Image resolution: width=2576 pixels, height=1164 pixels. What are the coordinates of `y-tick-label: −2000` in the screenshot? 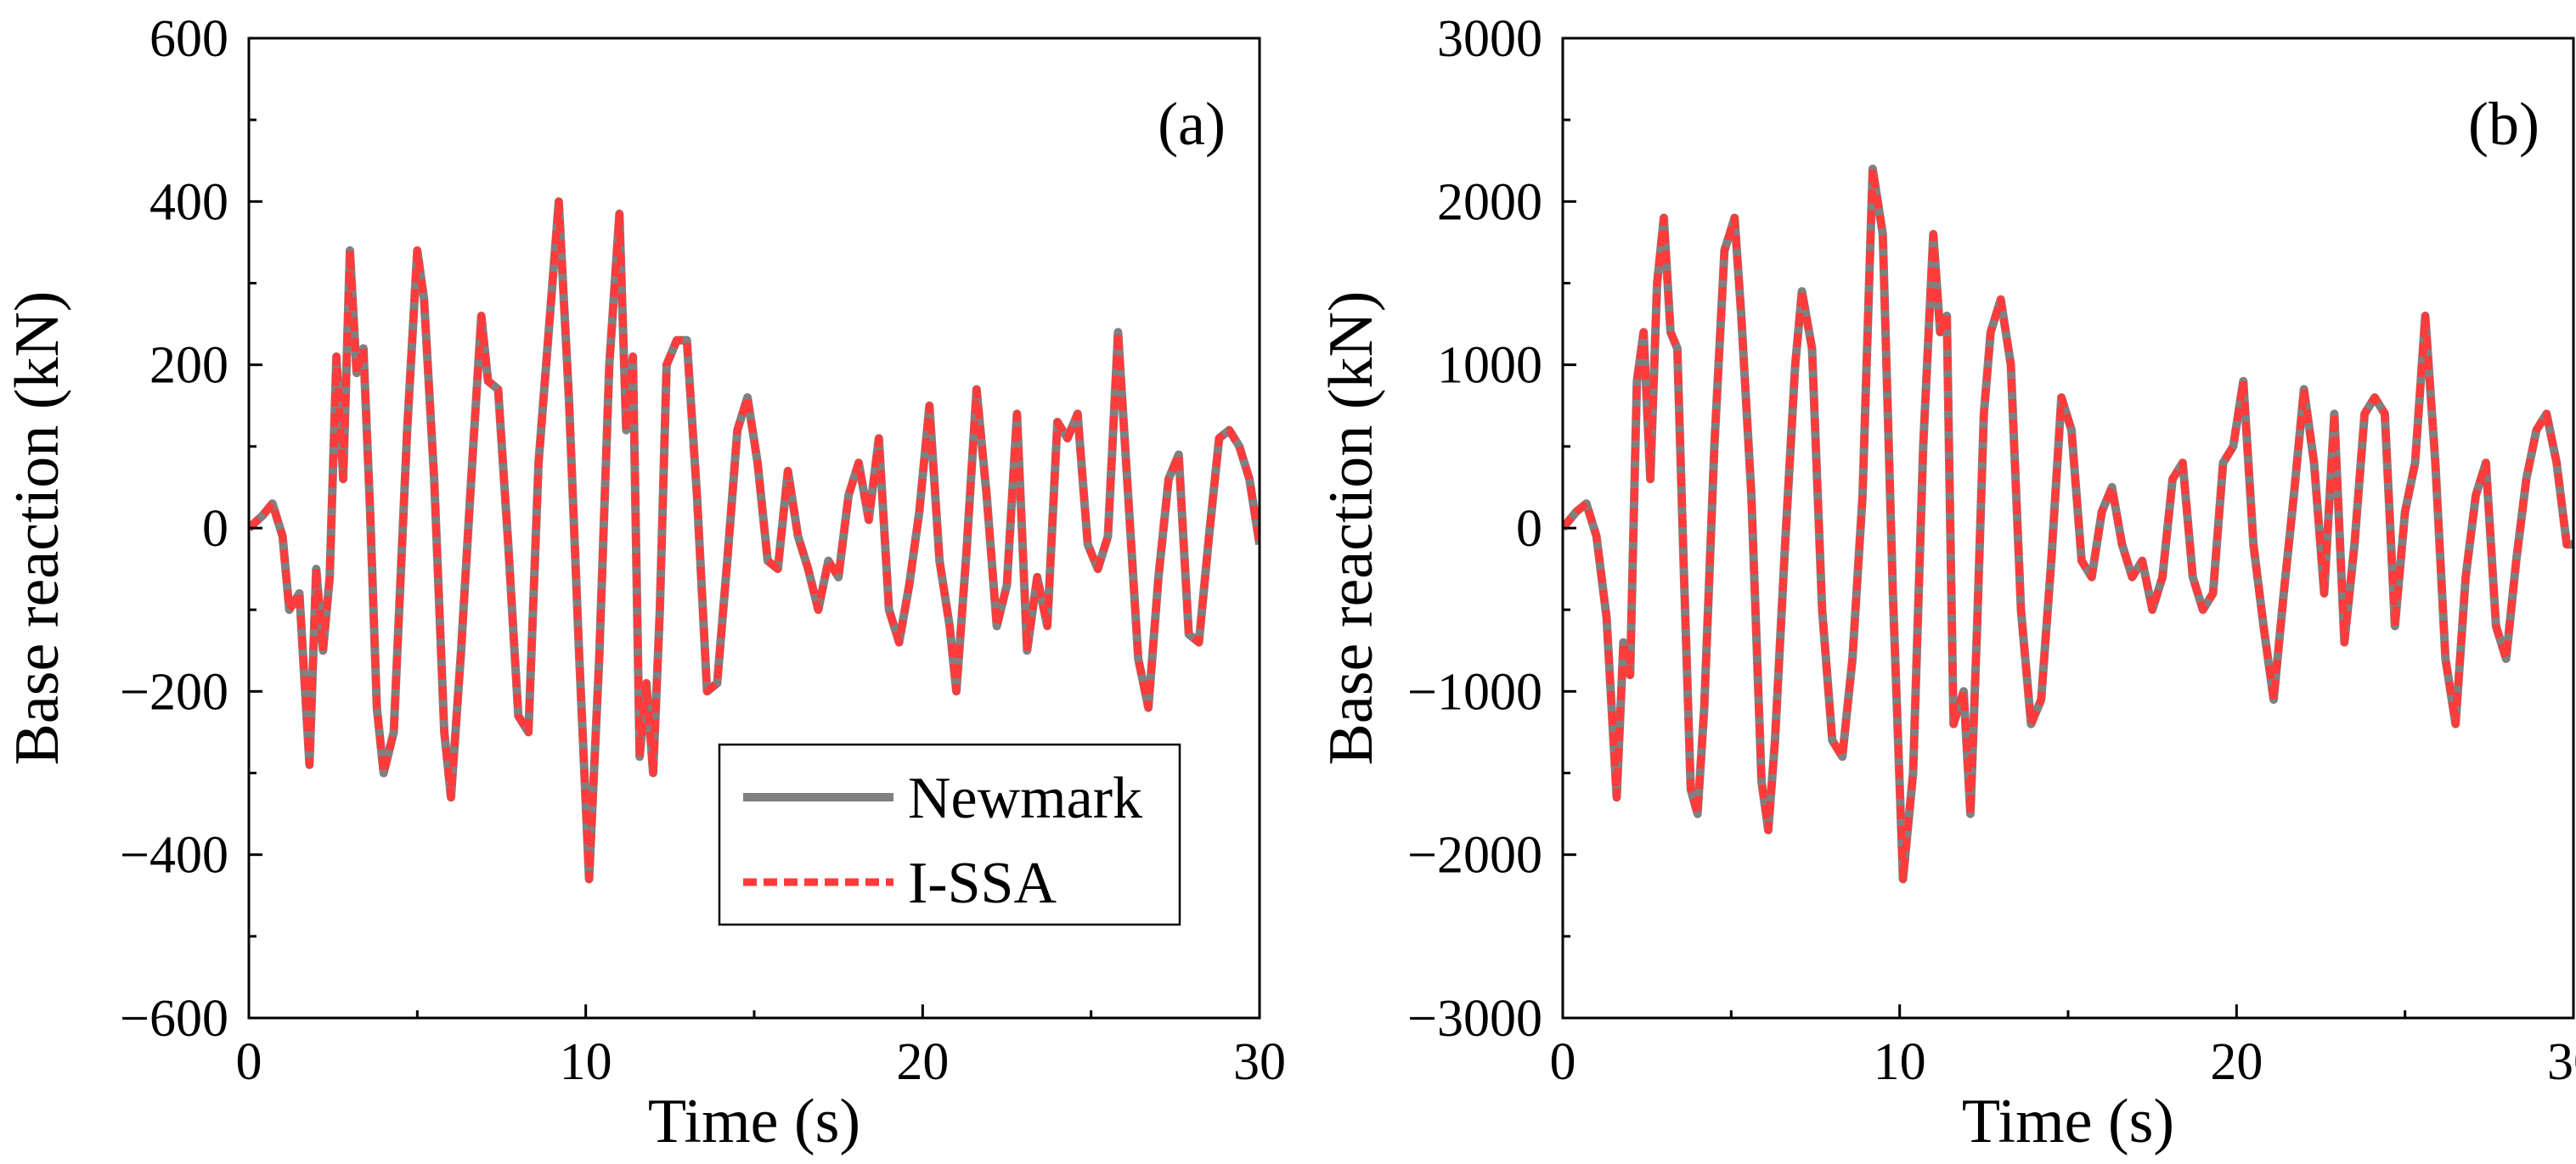 It's located at (1474, 856).